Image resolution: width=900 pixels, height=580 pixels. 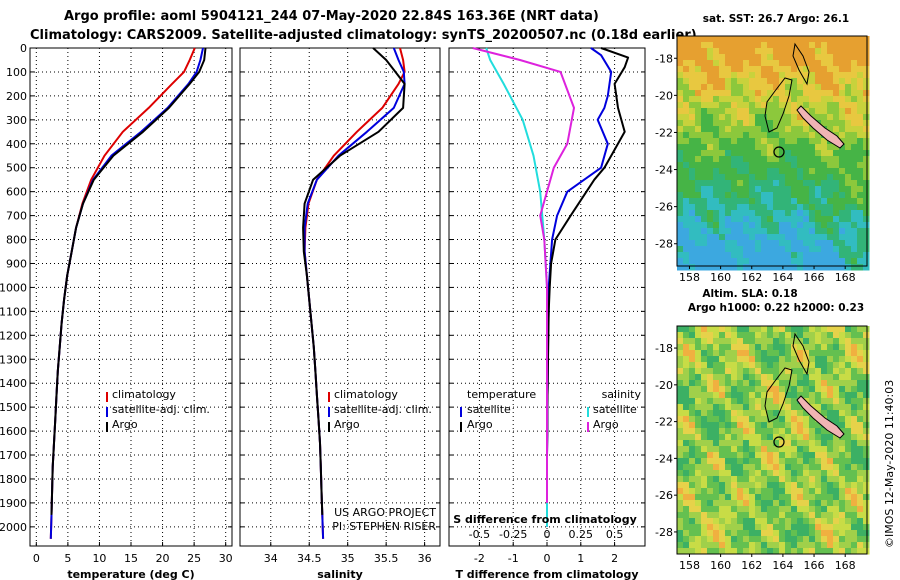 What do you see at coordinates (16, 144) in the screenshot?
I see `depth-tick-label: 400` at bounding box center [16, 144].